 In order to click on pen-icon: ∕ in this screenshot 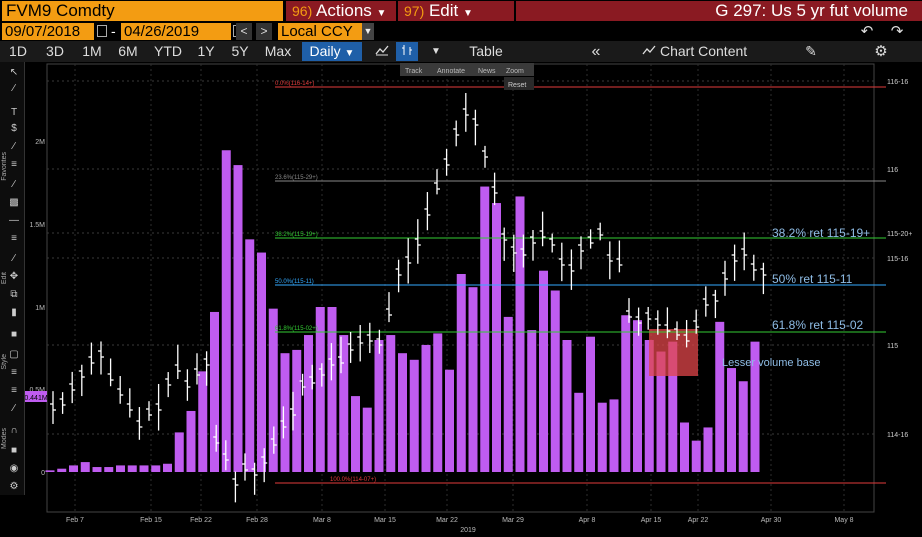, I will do `click(14, 88)`.